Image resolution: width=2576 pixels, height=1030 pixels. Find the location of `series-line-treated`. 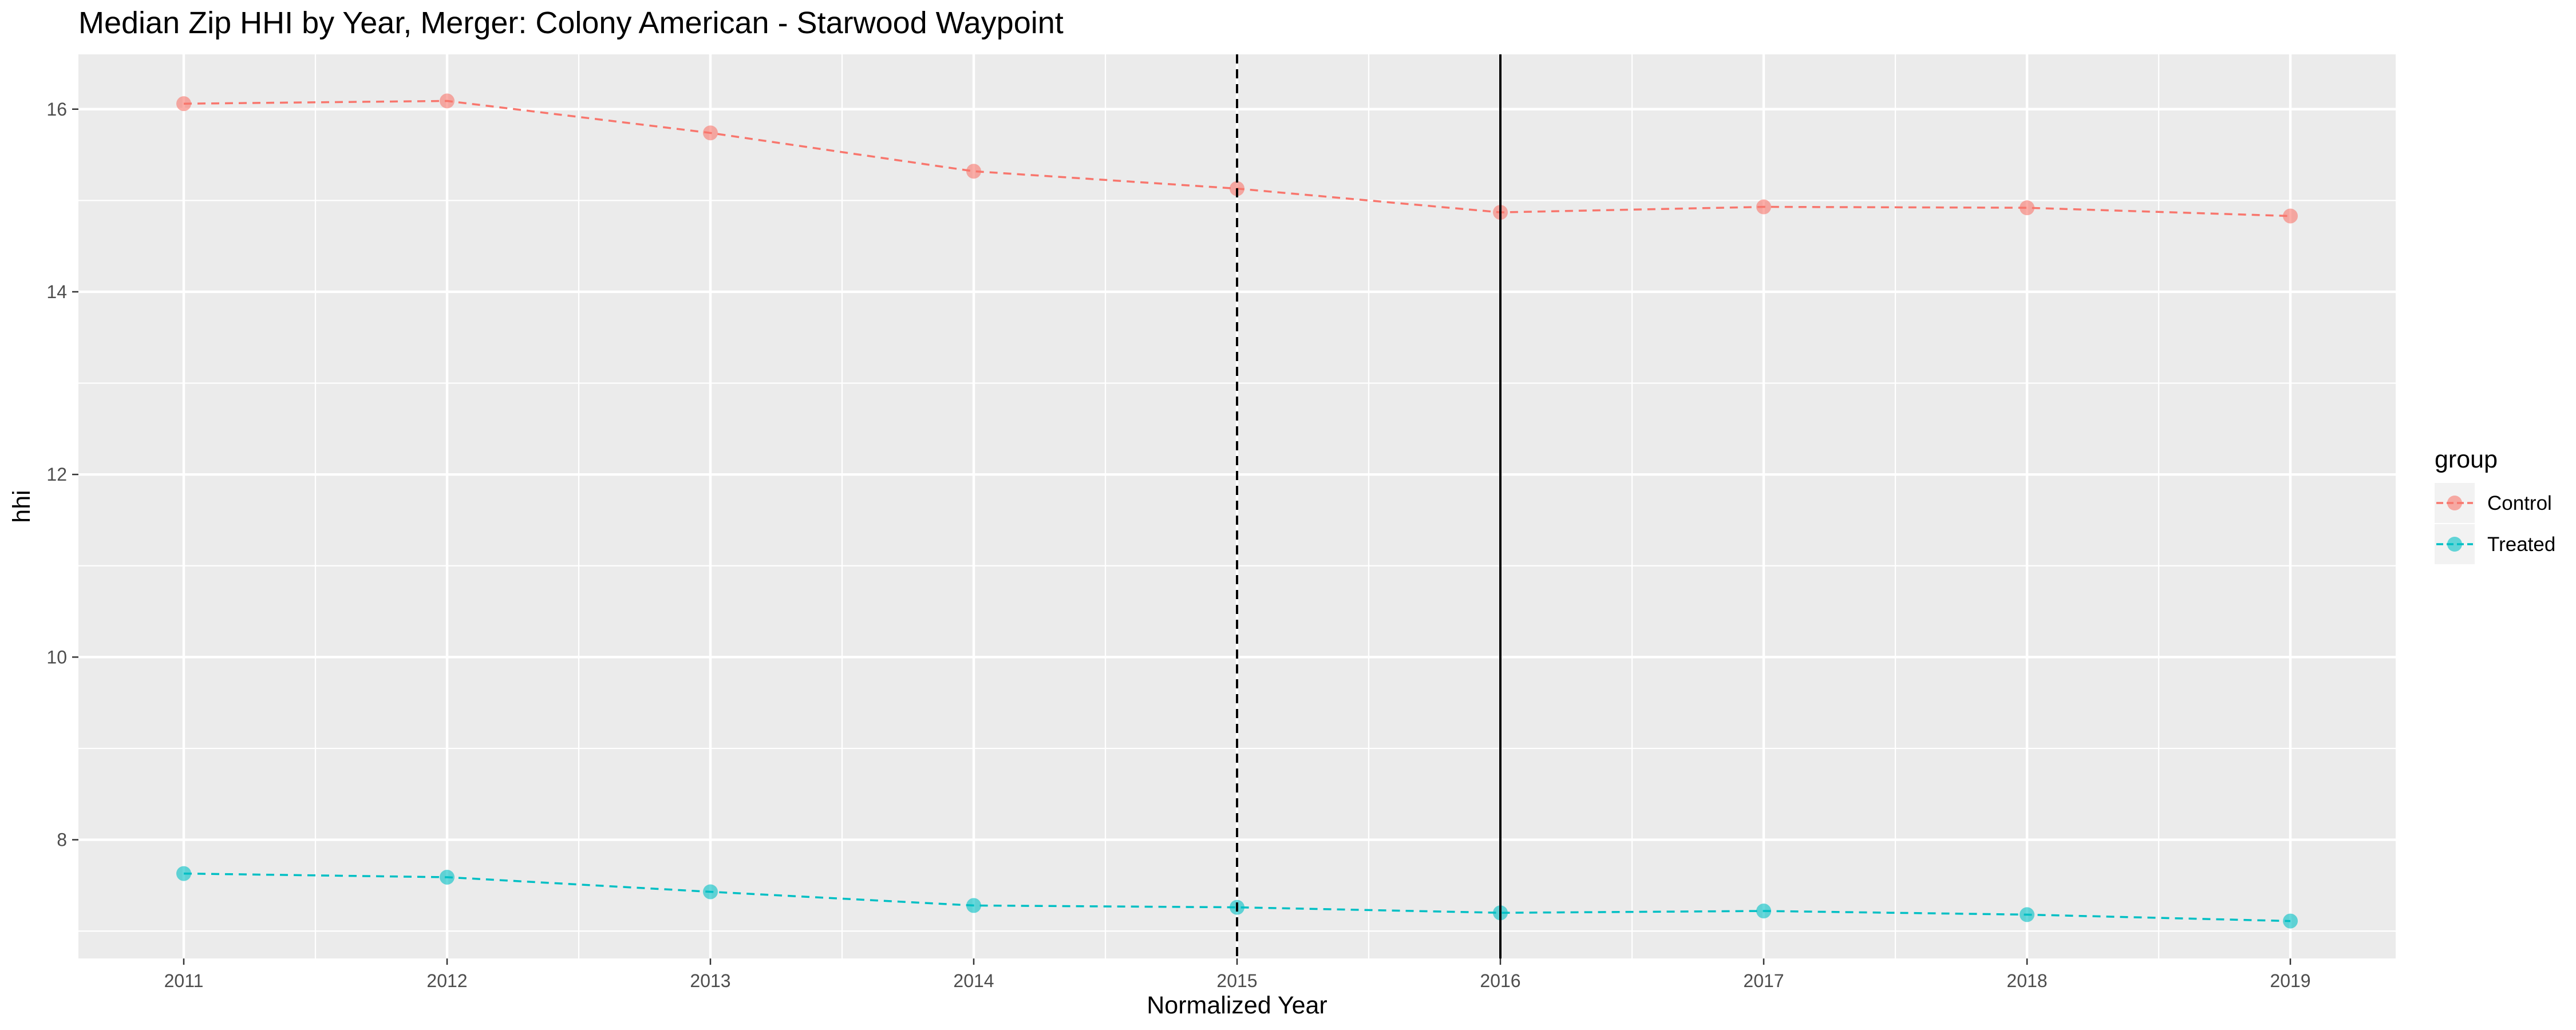

series-line-treated is located at coordinates (1237, 897).